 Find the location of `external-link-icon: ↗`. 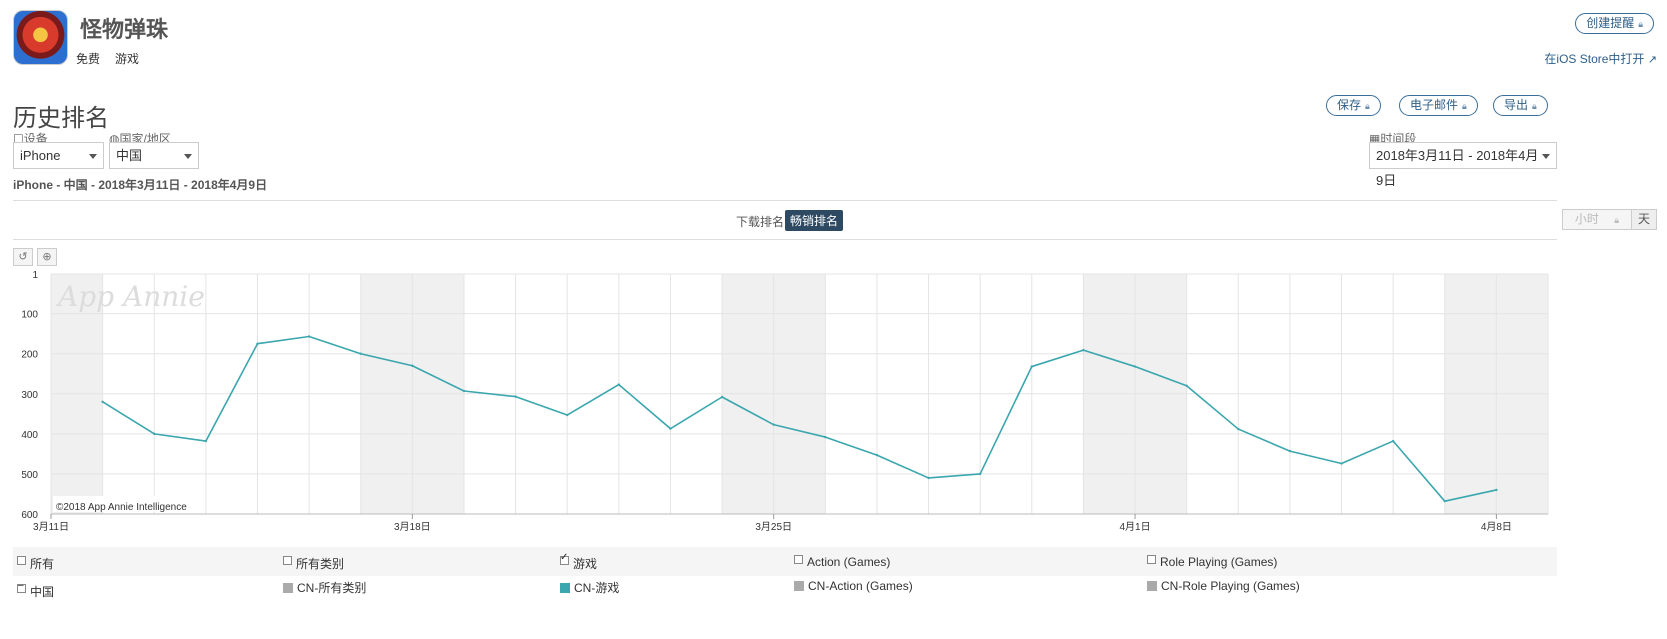

external-link-icon: ↗ is located at coordinates (1652, 60).